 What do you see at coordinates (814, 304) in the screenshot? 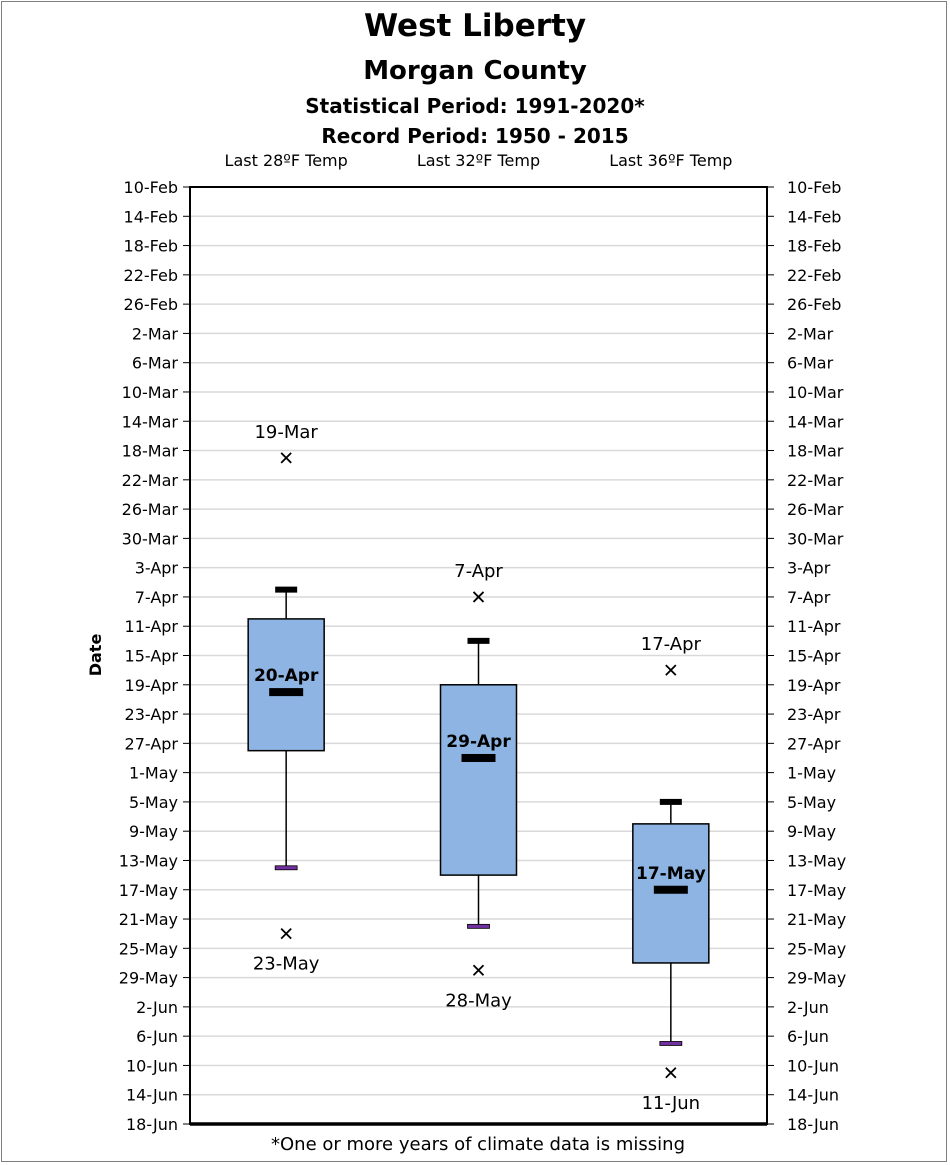
I see `y-tick-label-right: 26-Feb` at bounding box center [814, 304].